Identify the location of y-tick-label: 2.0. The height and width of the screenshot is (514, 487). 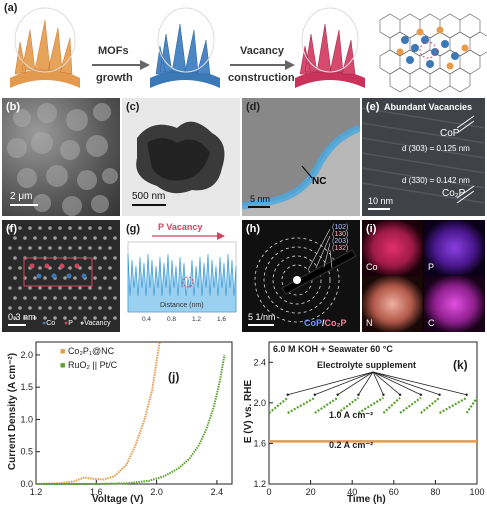
(26, 355).